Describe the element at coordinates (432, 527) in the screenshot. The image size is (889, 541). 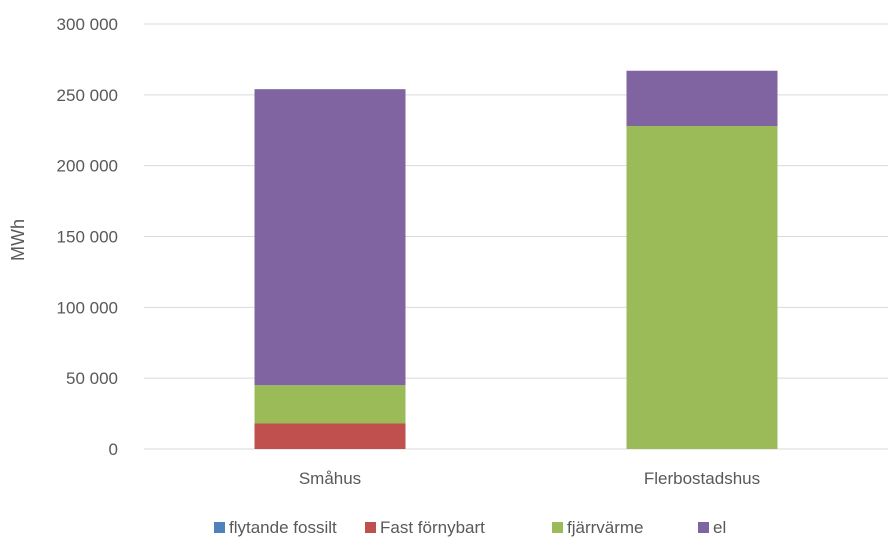
I see `legend-label: Fast förnybart` at that location.